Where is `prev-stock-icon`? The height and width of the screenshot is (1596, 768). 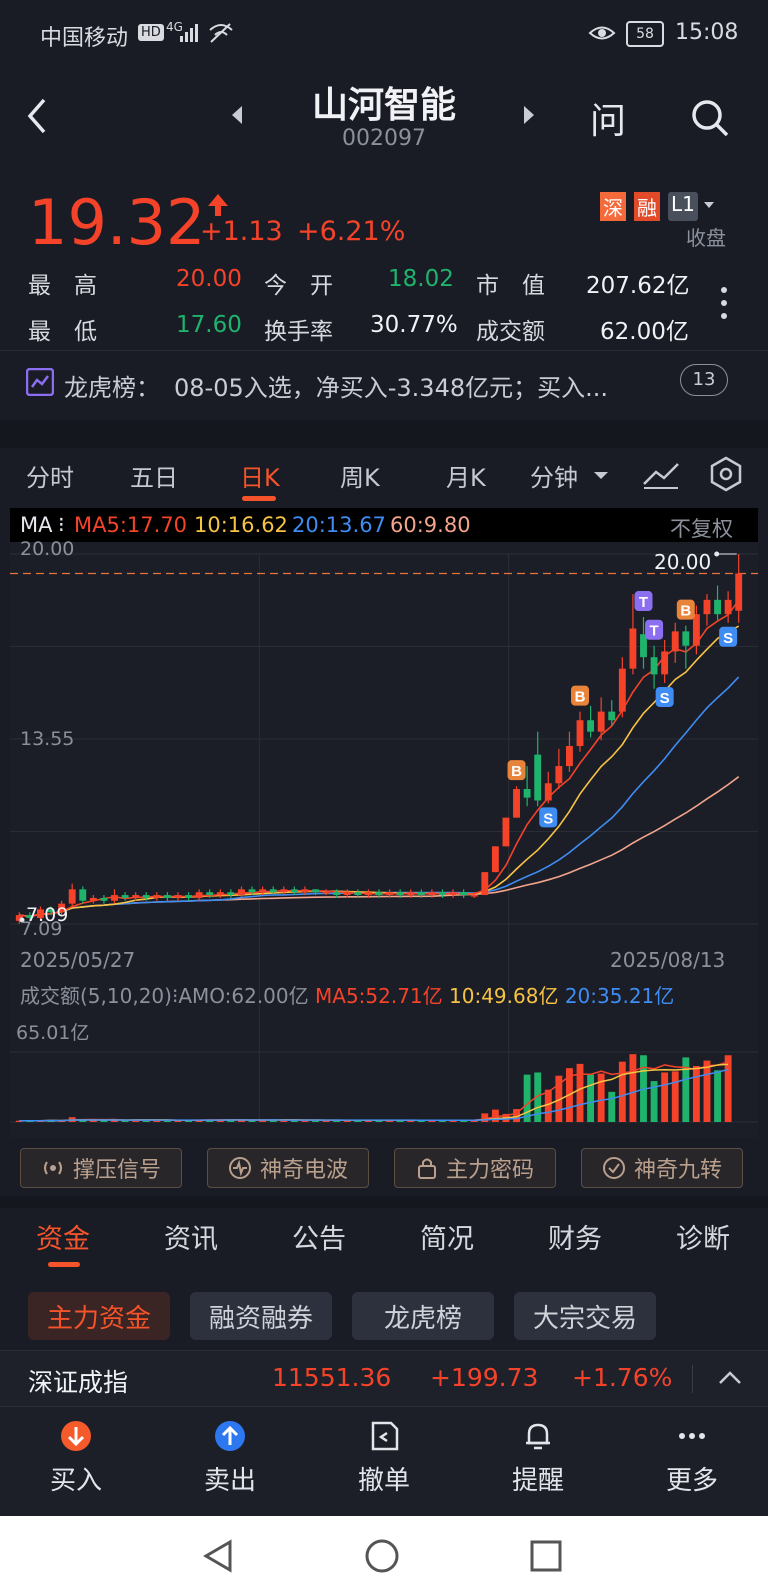
prev-stock-icon is located at coordinates (238, 115).